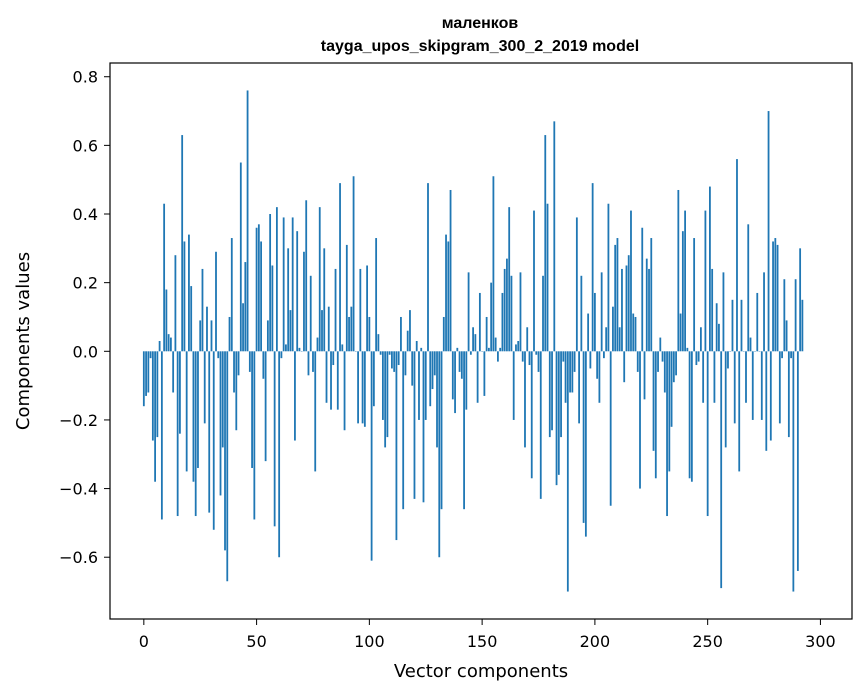 The width and height of the screenshot is (867, 696). I want to click on y-tick-label: −0.6, so click(78, 557).